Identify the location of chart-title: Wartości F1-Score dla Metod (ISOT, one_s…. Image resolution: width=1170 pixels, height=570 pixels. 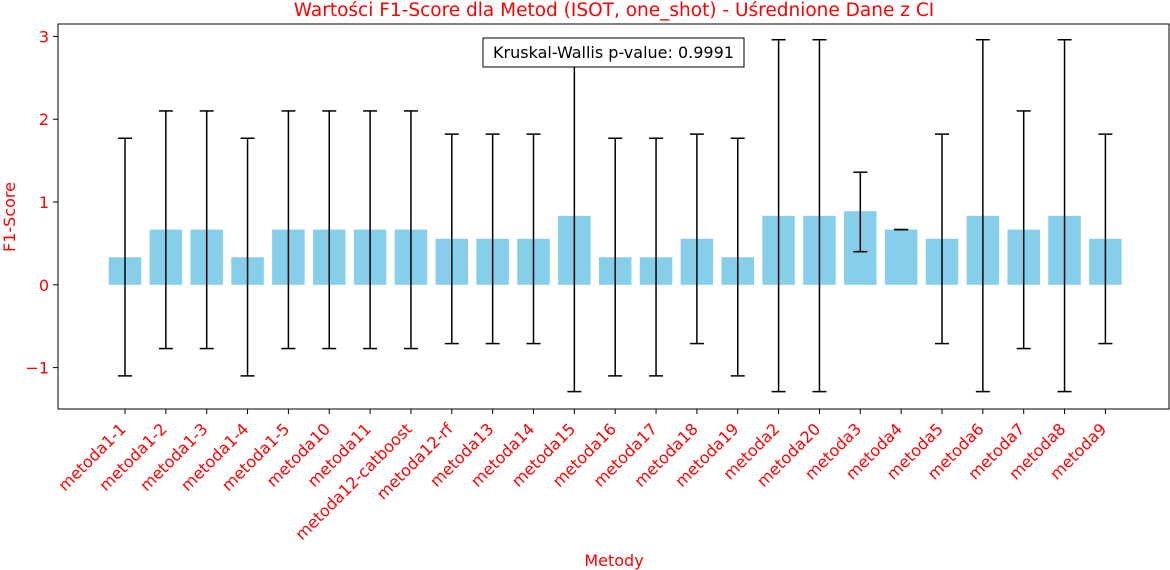
(614, 10).